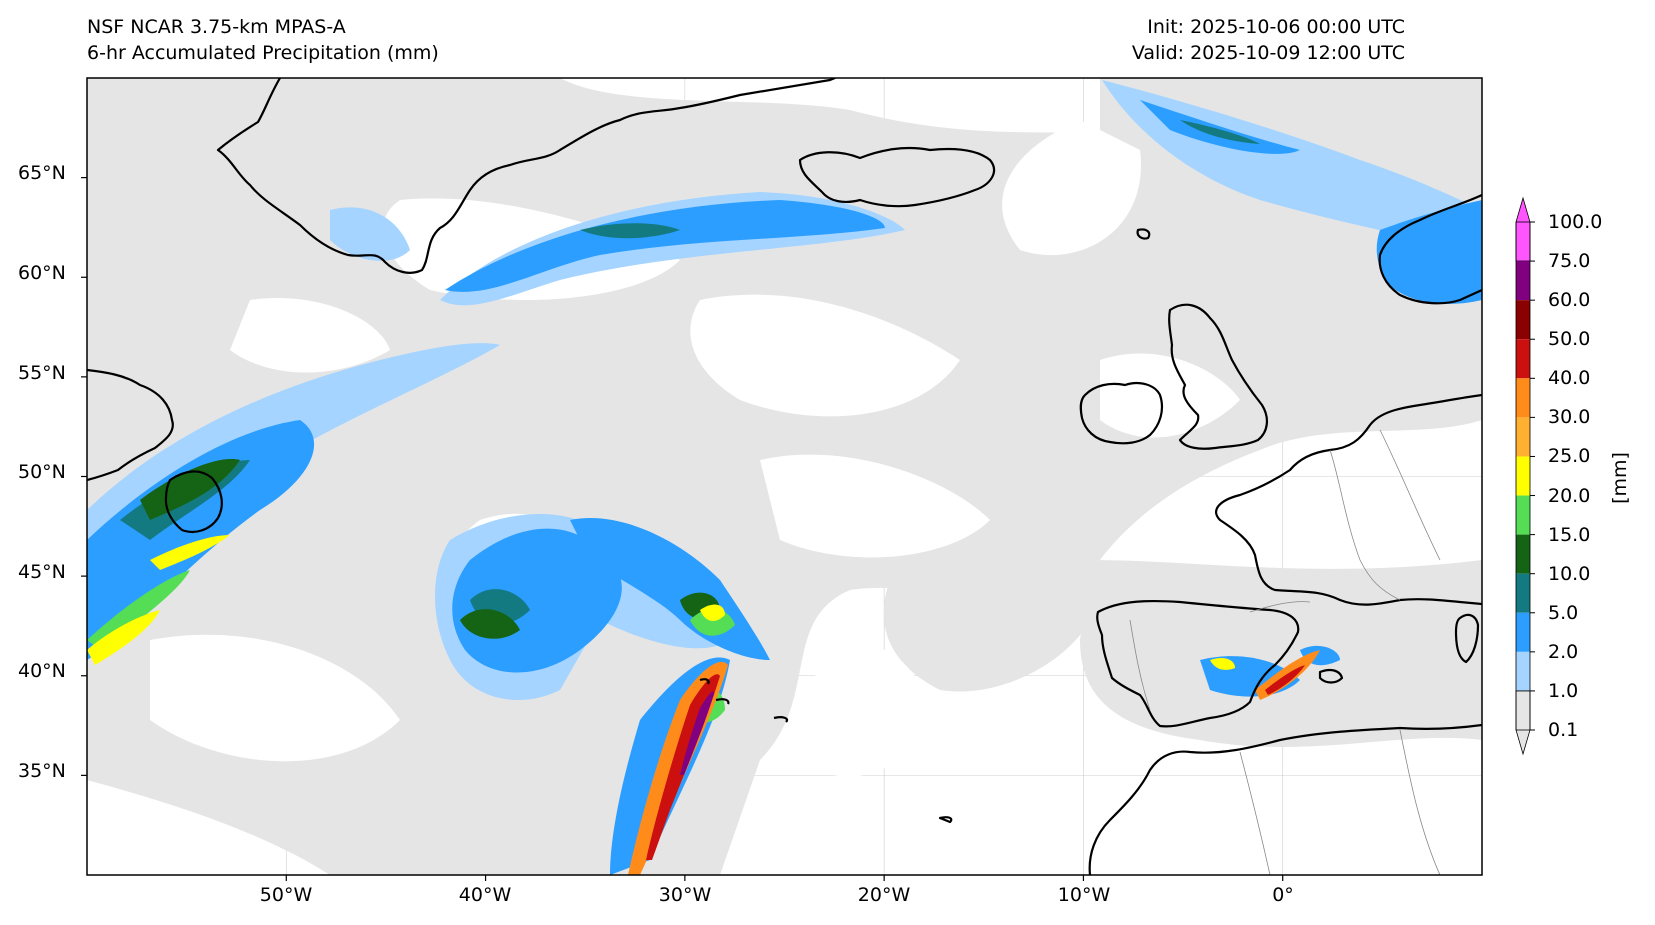 The image size is (1655, 925). Describe the element at coordinates (1430, 249) in the screenshot. I see `norway-coast` at that location.